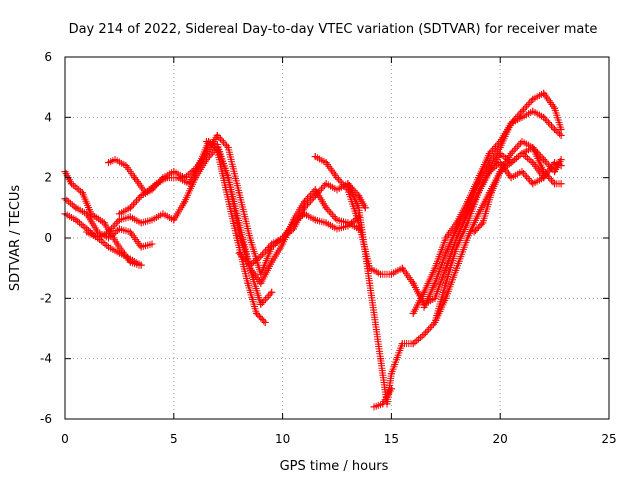 This screenshot has height=480, width=640. I want to click on x-tick-label: 20, so click(500, 439).